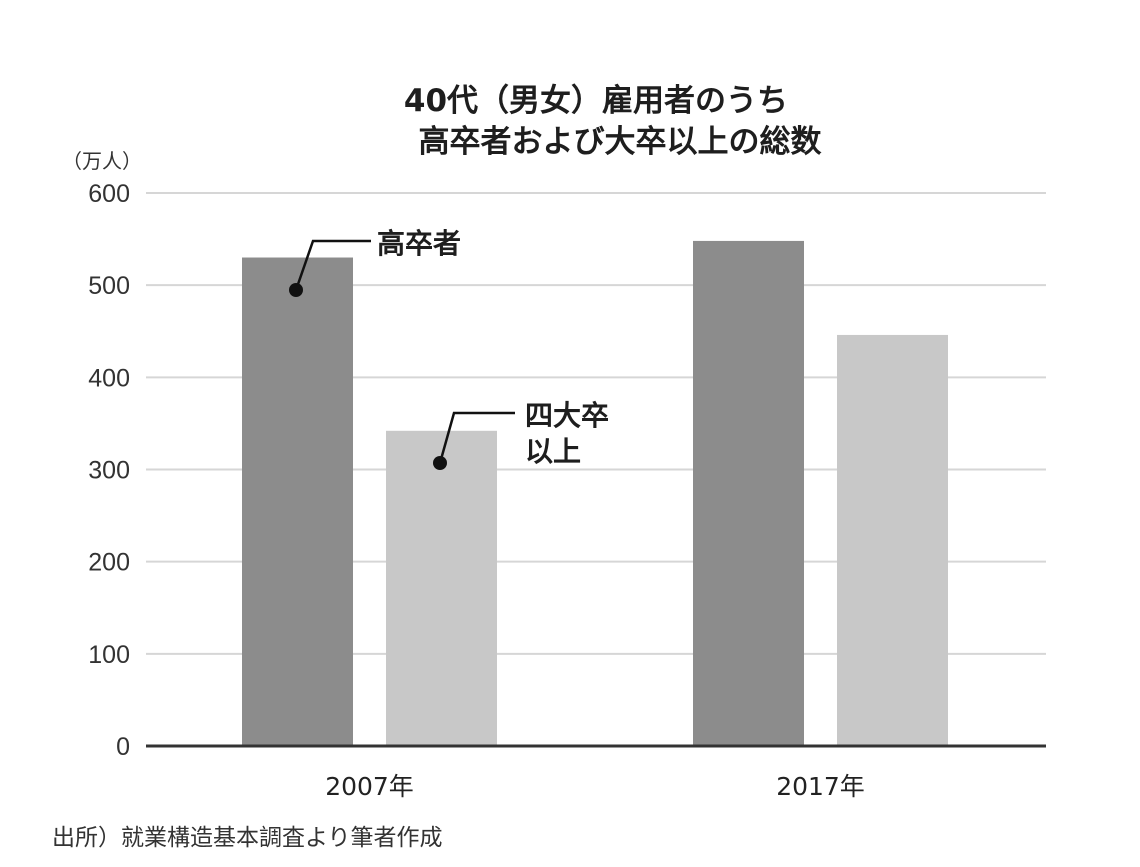  I want to click on bar-2007年-四大卒以上, so click(441, 588).